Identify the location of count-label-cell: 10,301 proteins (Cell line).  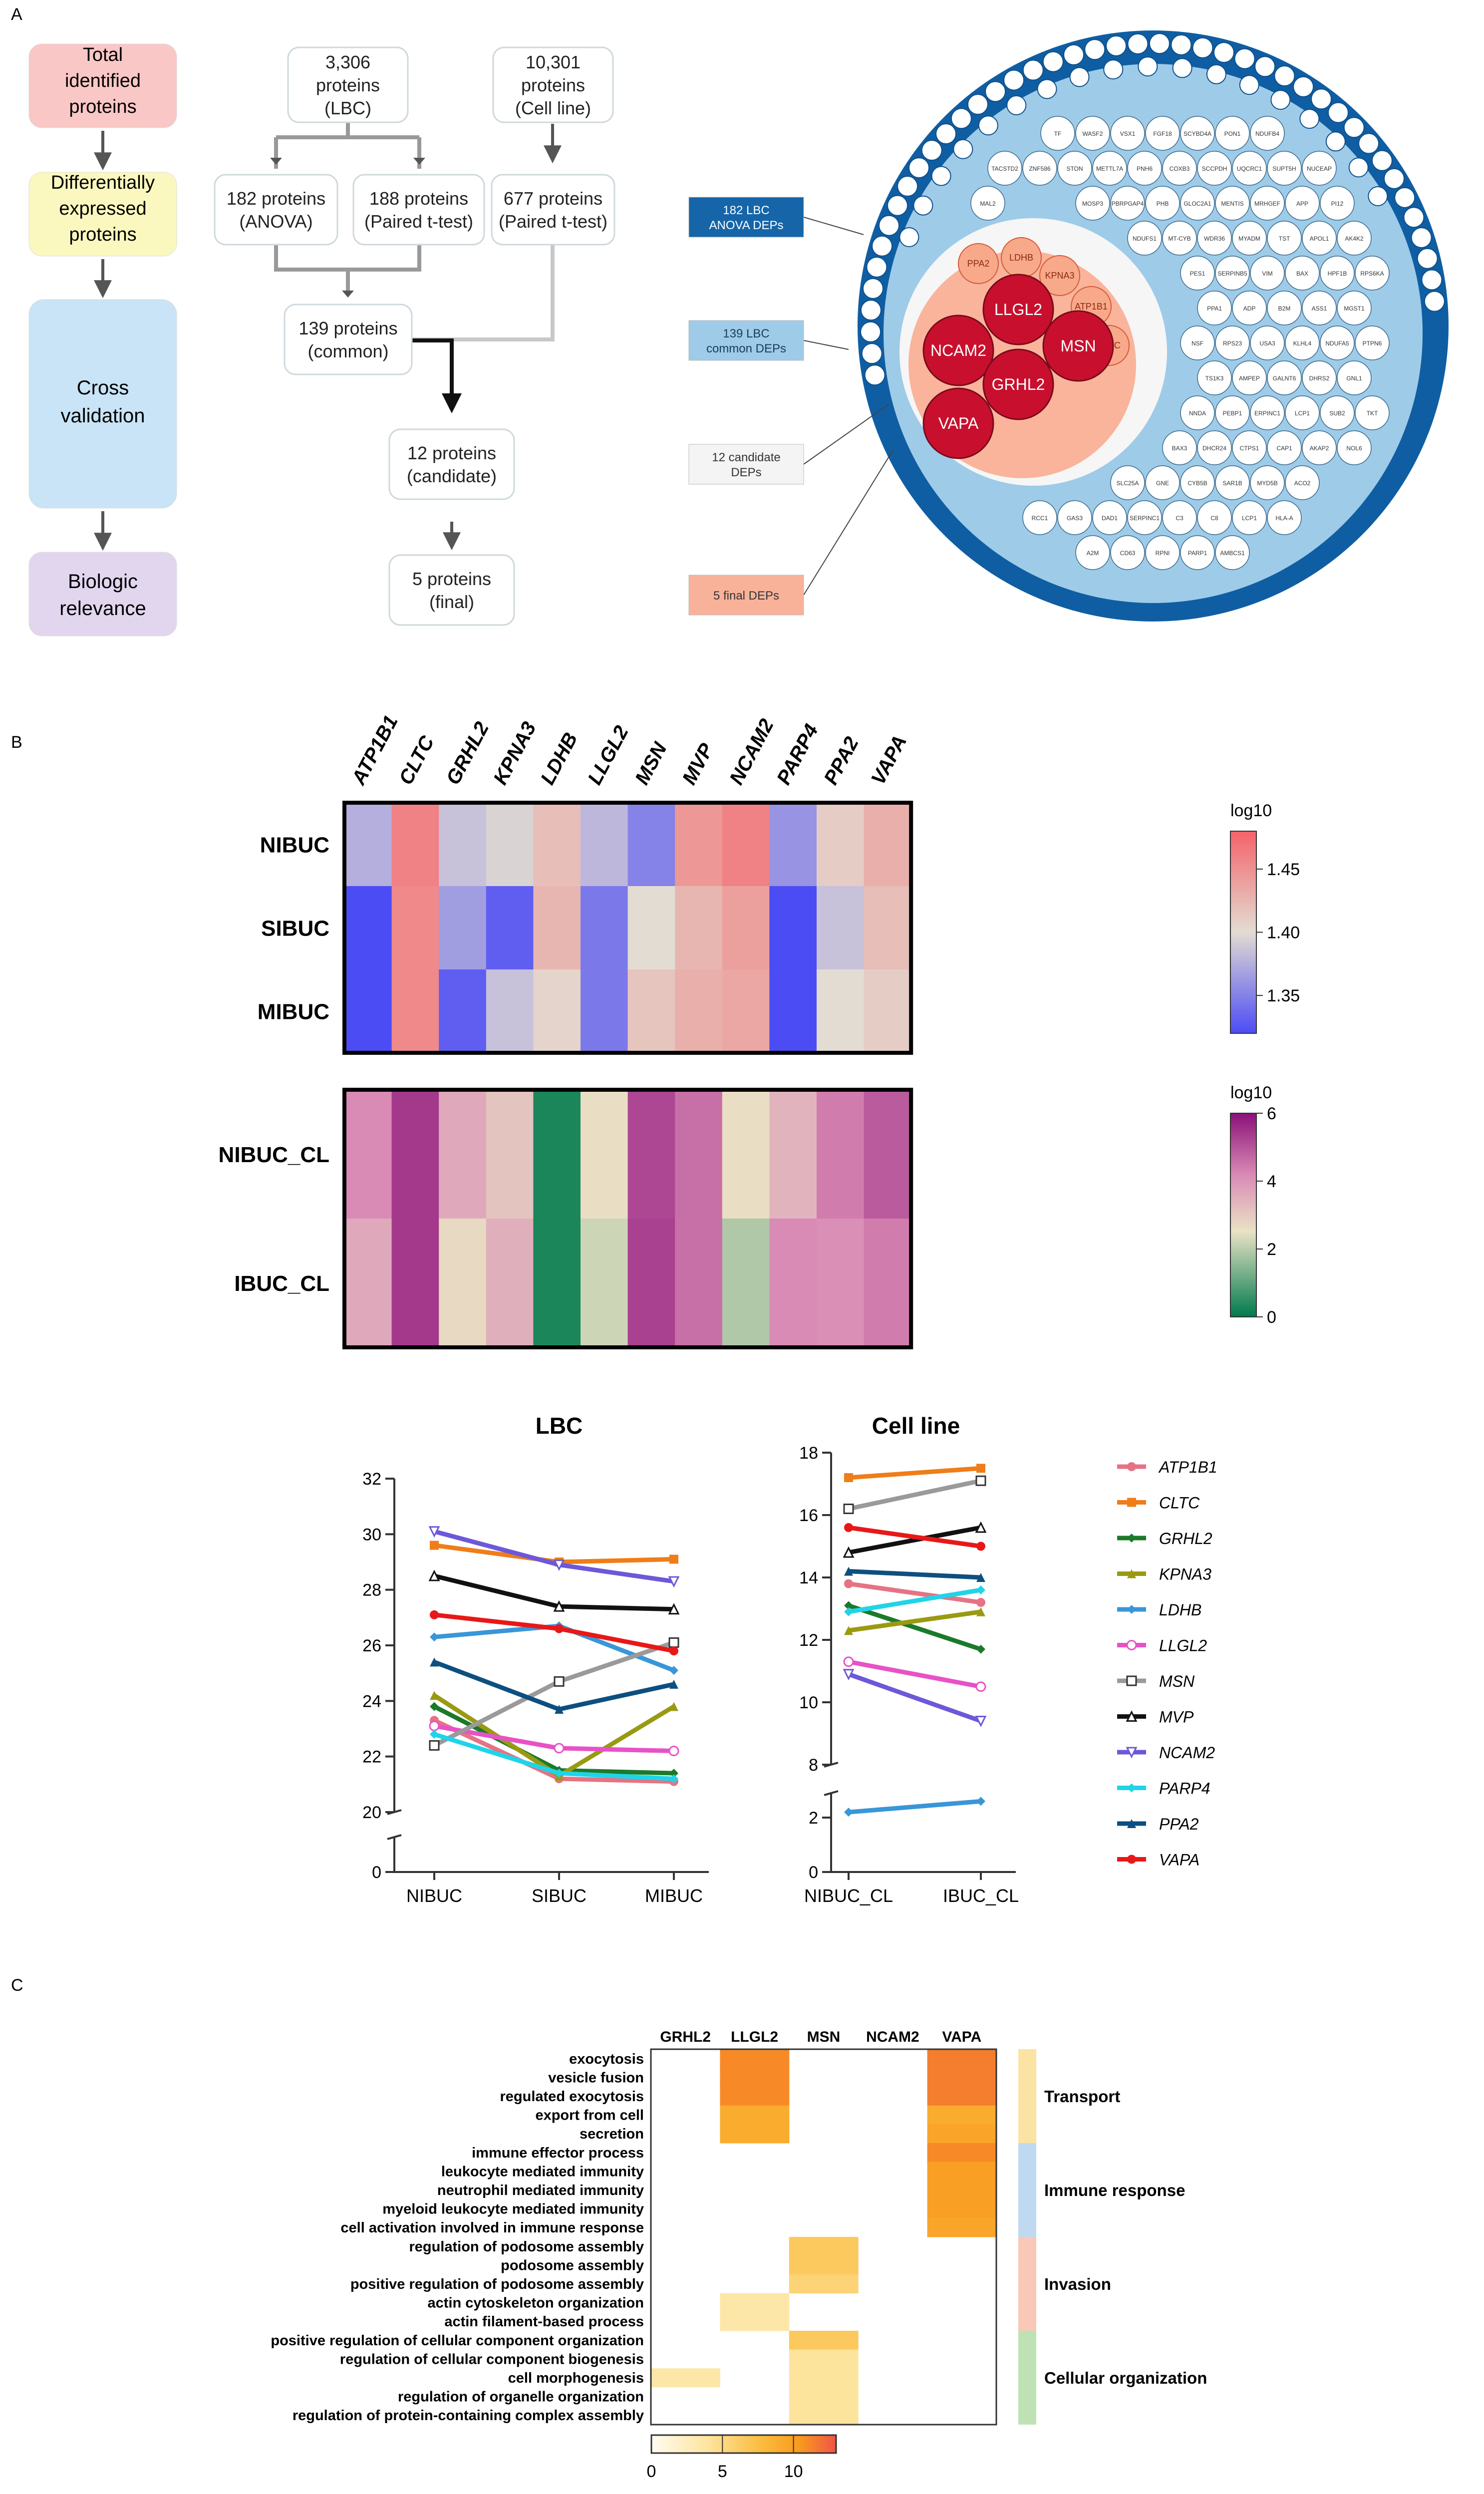
(553, 85).